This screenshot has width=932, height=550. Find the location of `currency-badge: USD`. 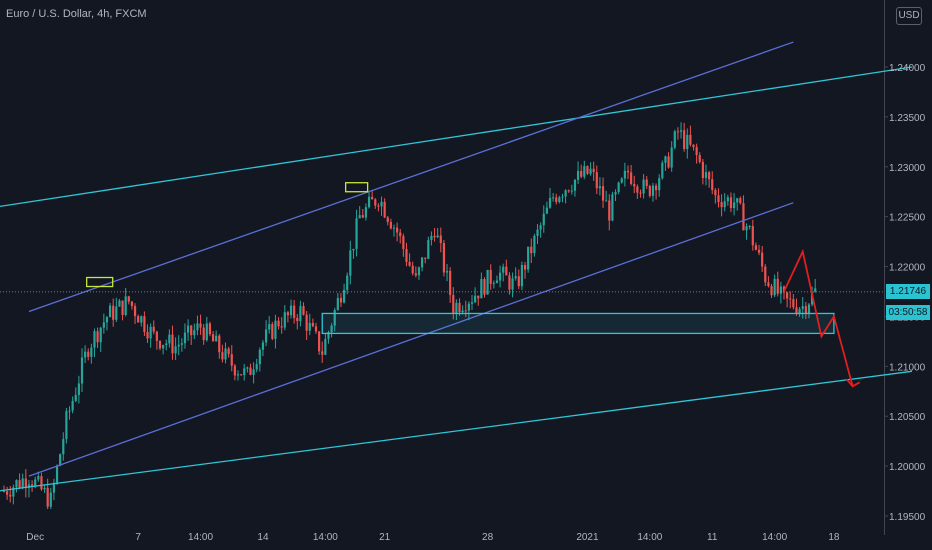

currency-badge: USD is located at coordinates (909, 16).